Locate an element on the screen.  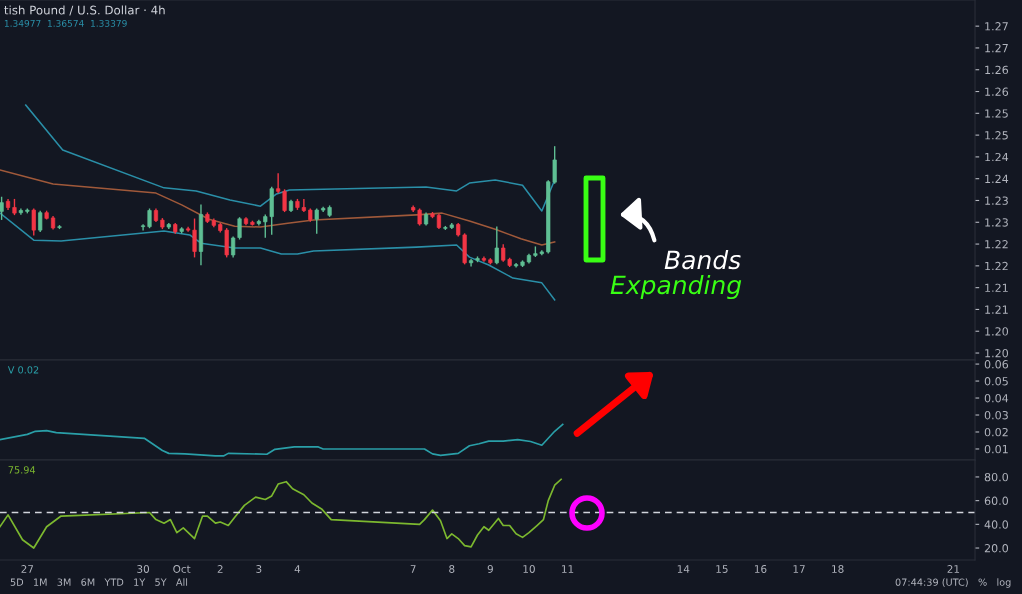
y-tick-label: 0.05 is located at coordinates (996, 381).